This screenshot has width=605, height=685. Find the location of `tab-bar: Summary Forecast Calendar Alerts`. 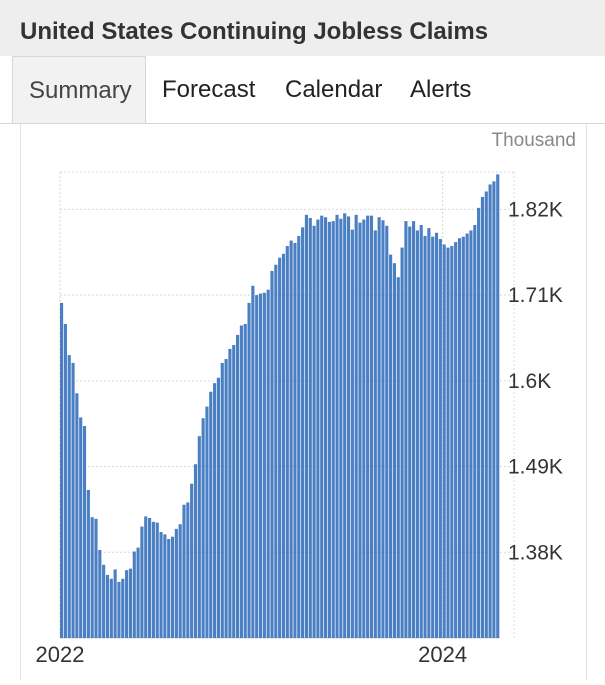

tab-bar: Summary Forecast Calendar Alerts is located at coordinates (302, 90).